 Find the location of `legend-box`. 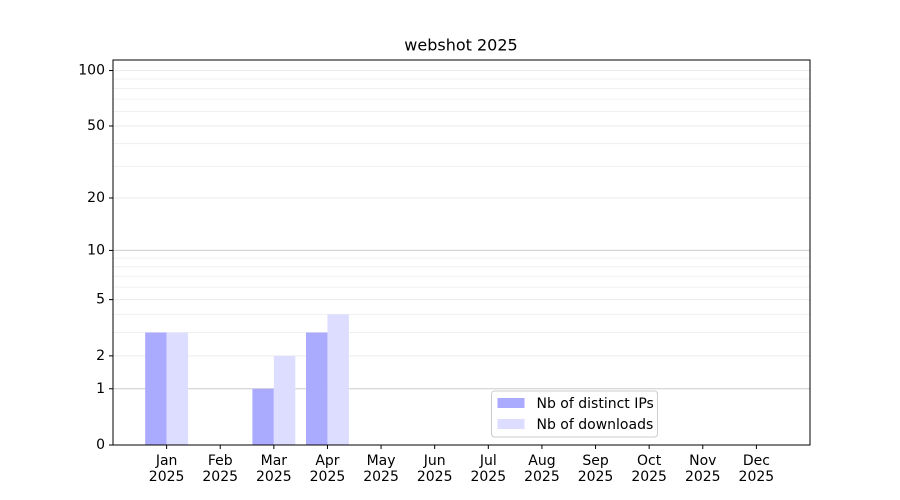

legend-box is located at coordinates (574, 414).